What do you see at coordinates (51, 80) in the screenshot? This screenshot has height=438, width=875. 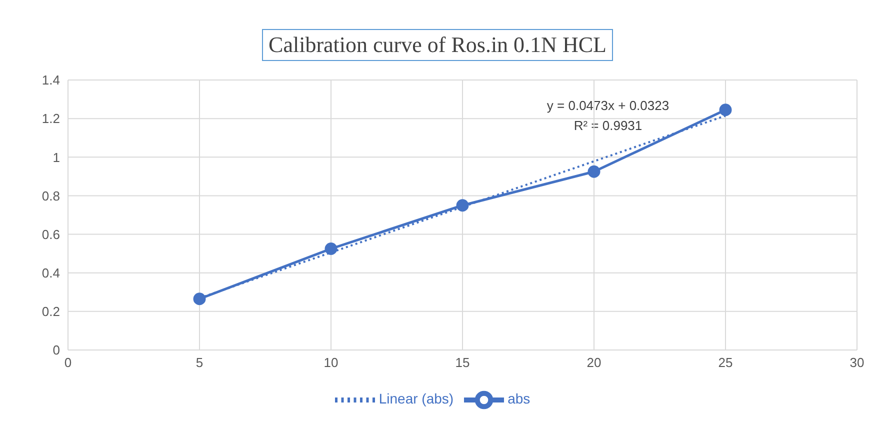 I see `y-tick-label: 1.4` at bounding box center [51, 80].